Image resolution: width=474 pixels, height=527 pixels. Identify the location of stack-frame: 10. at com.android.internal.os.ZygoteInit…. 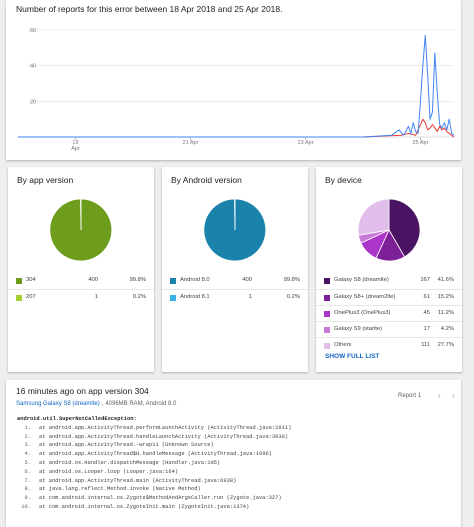
(237, 508).